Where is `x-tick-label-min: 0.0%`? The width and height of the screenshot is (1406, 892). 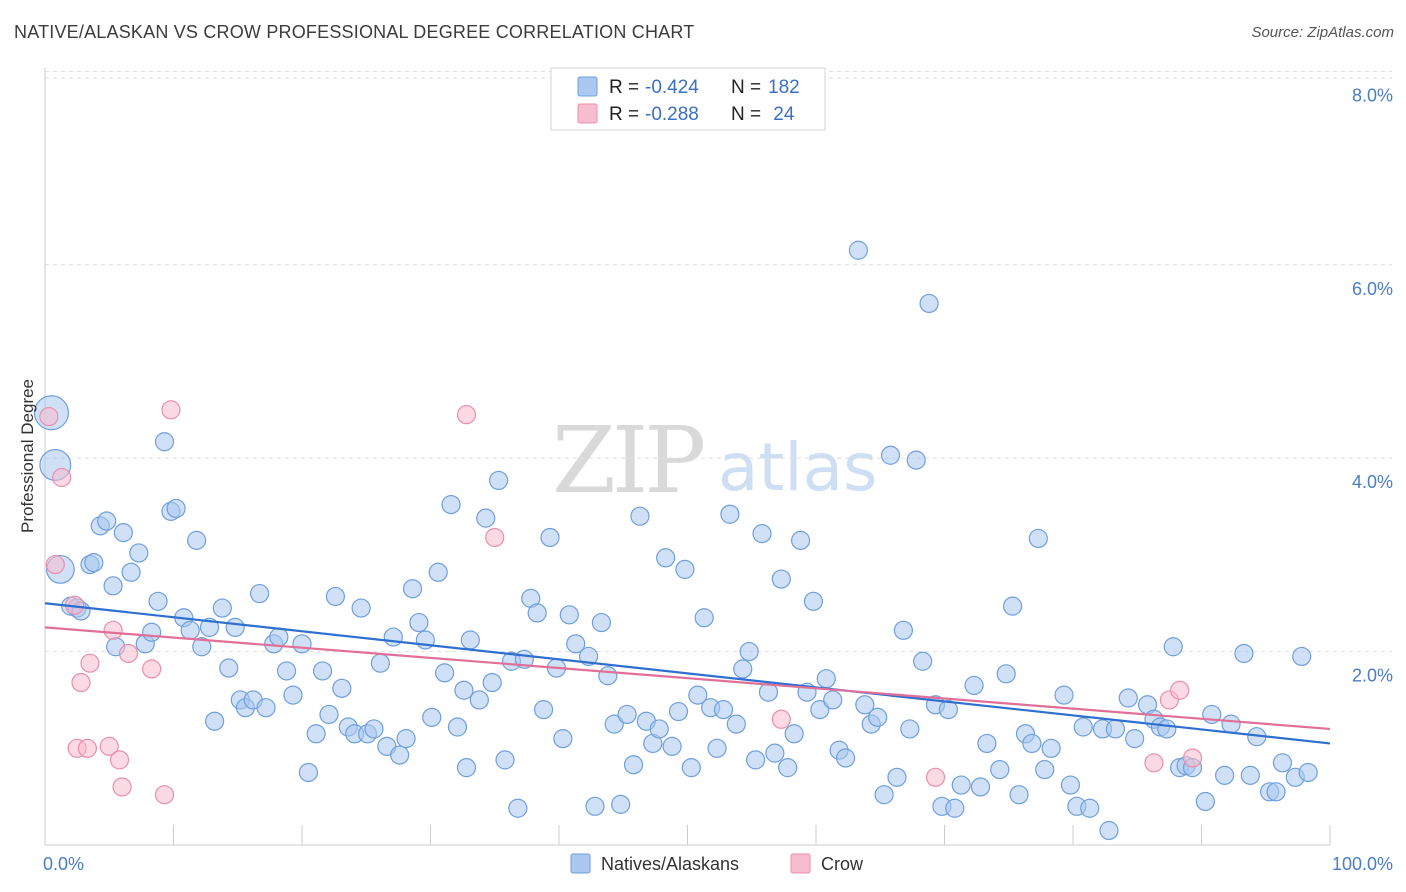
x-tick-label-min: 0.0% is located at coordinates (63, 864).